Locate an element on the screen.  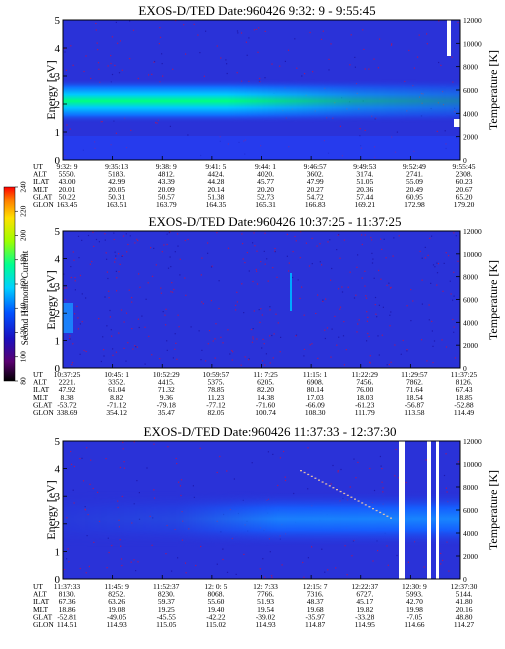
ephemeris-value: 65.20 is located at coordinates (464, 196).